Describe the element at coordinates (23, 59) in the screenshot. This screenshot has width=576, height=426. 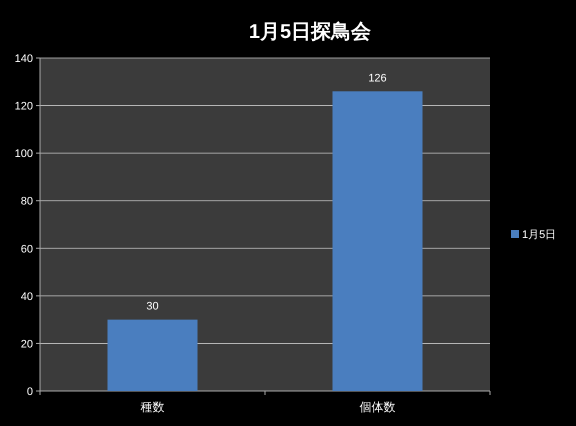
I see `y-tick-label: 140` at that location.